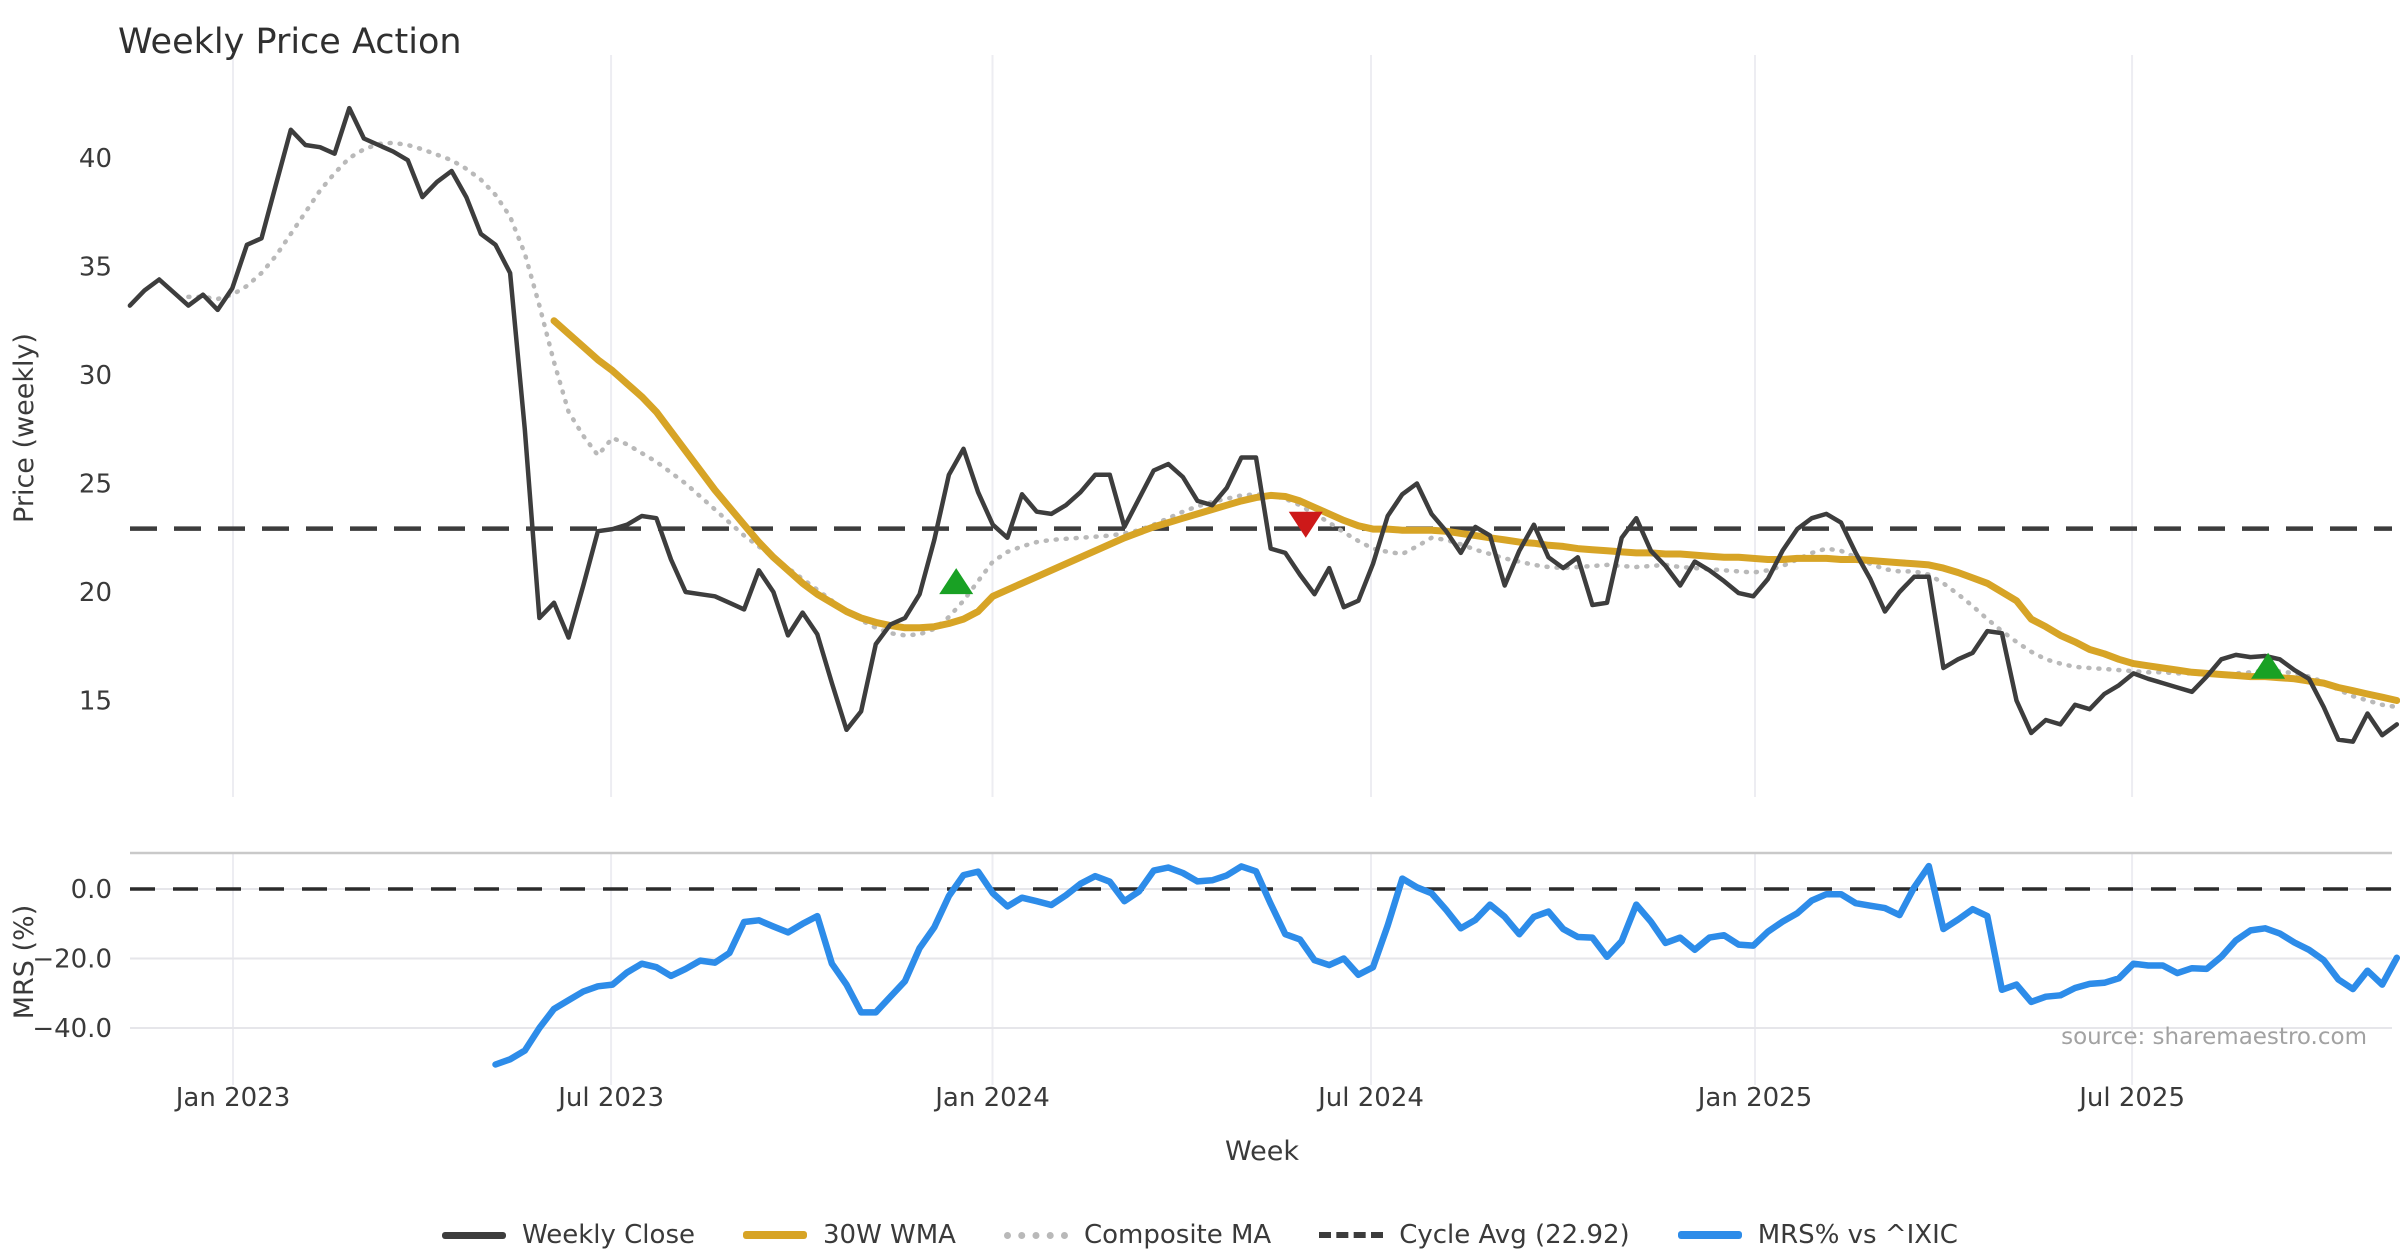  Describe the element at coordinates (1351, 1235) in the screenshot. I see `legend-swatch-dashed-line-icon` at that location.